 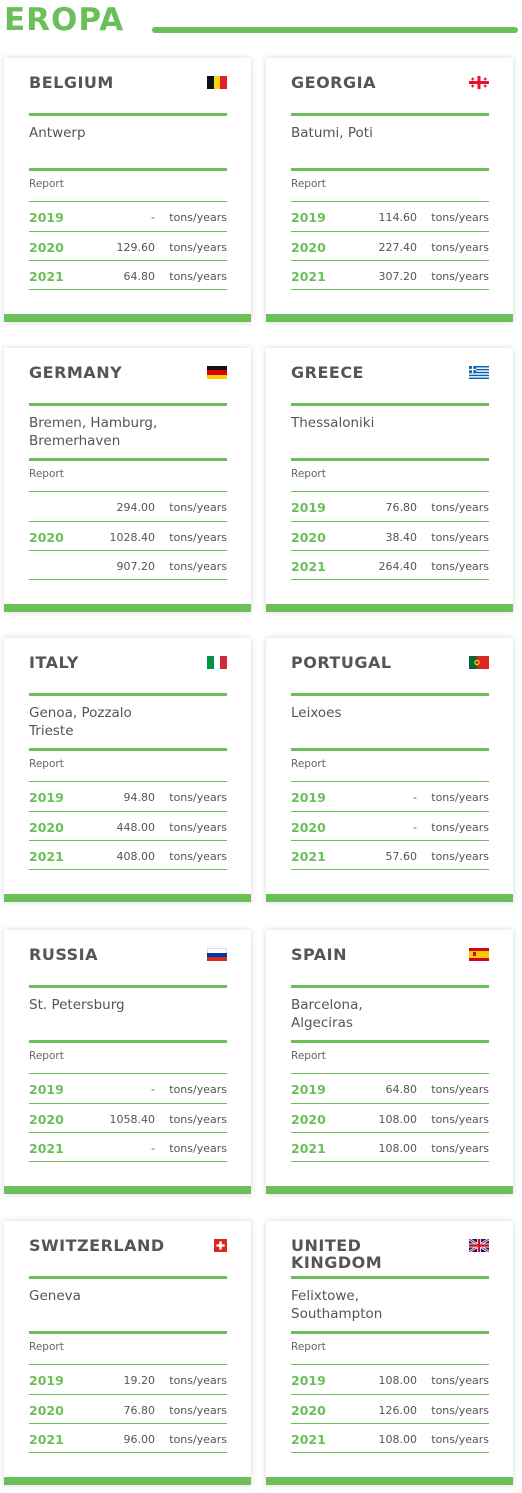 I want to click on report-row: 2019 76.80 tons/years, so click(x=390, y=506).